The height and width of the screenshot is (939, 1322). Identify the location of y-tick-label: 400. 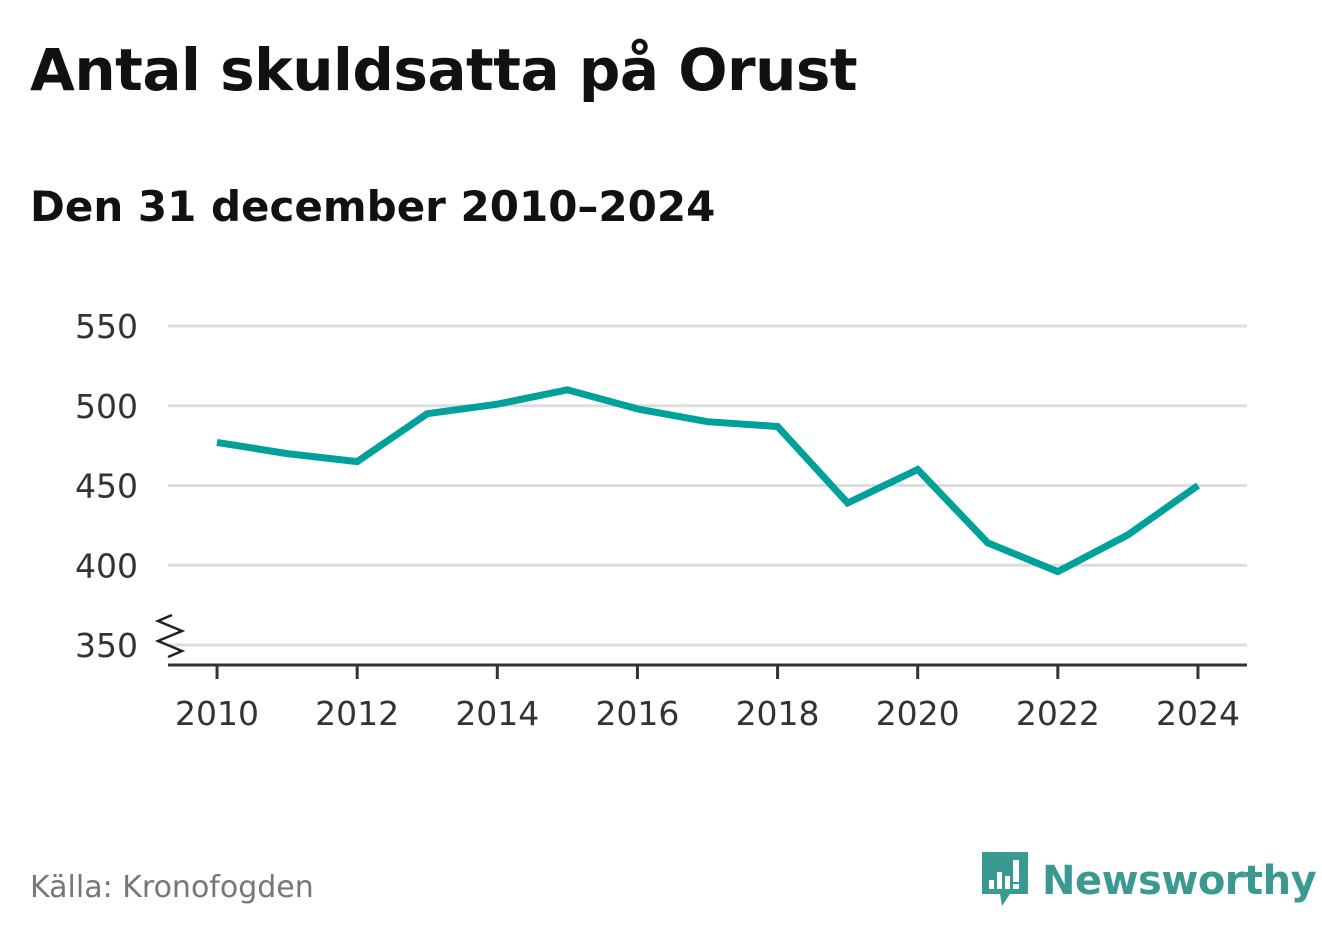
(106, 565).